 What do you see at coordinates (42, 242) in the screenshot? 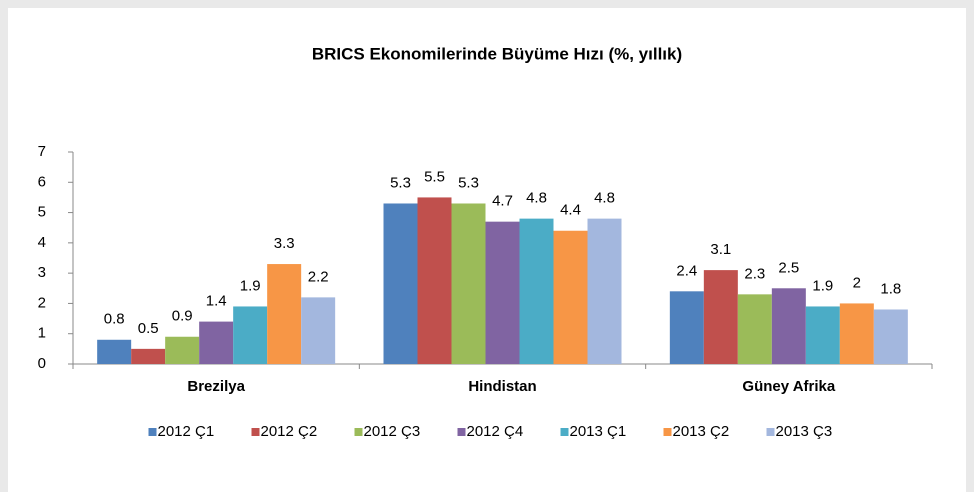
I see `y-tick-label: 4` at bounding box center [42, 242].